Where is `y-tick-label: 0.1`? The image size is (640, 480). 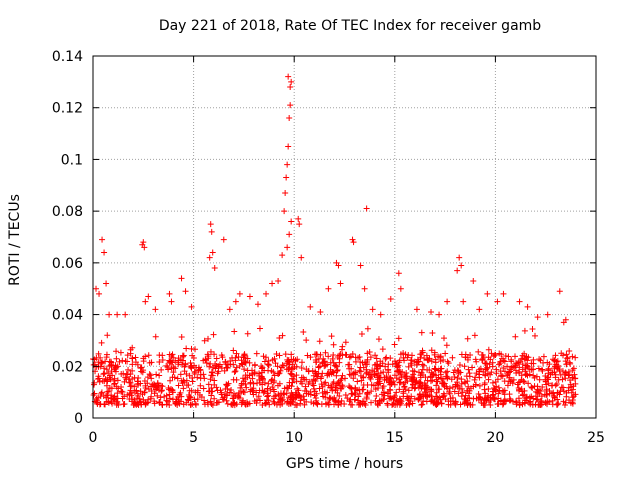 y-tick-label: 0.1 is located at coordinates (72, 160).